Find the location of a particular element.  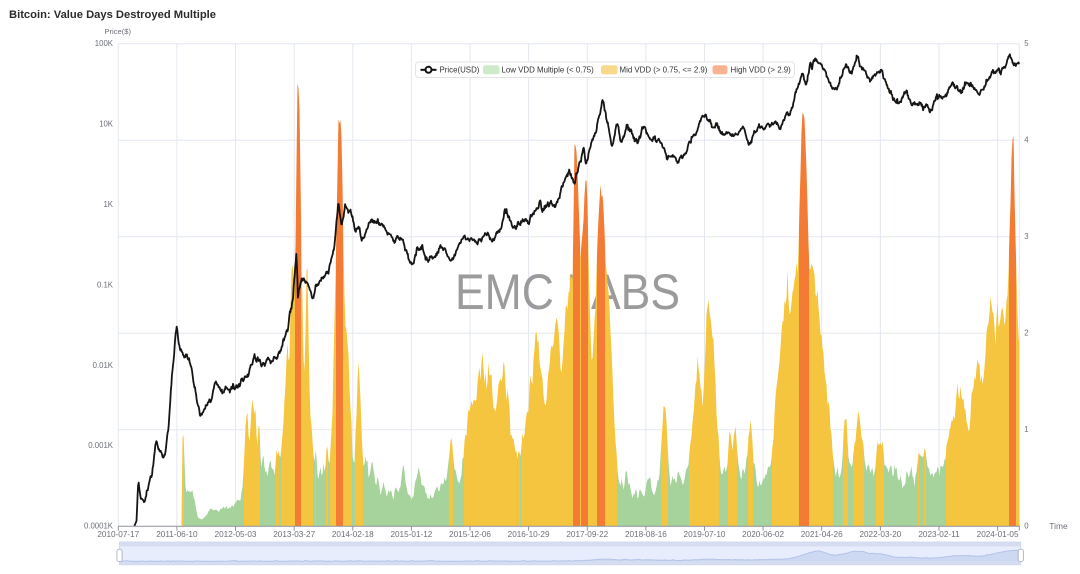

svg-text: 2012-05-03 is located at coordinates (236, 534).